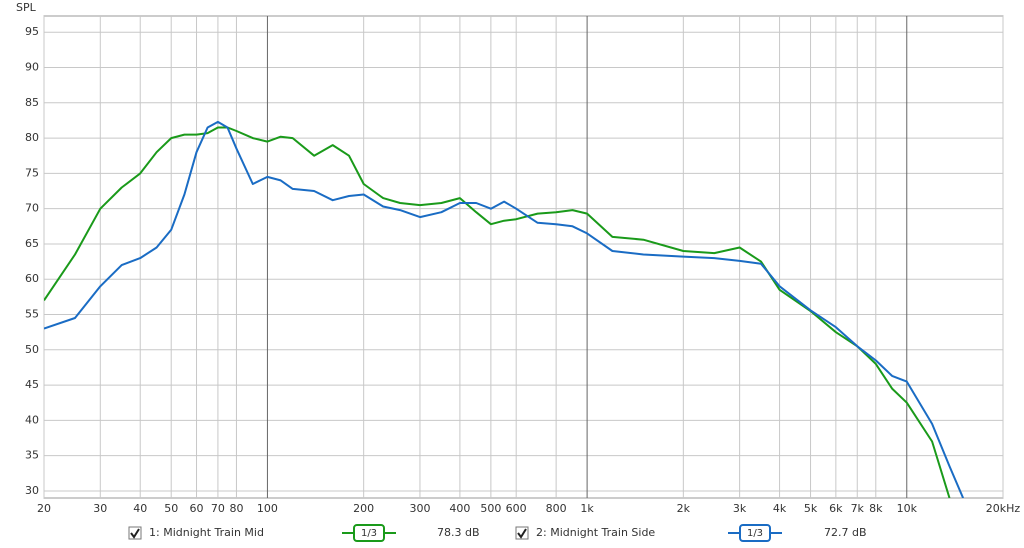 The height and width of the screenshot is (548, 1024). I want to click on x-tick-label: 20, so click(44, 508).